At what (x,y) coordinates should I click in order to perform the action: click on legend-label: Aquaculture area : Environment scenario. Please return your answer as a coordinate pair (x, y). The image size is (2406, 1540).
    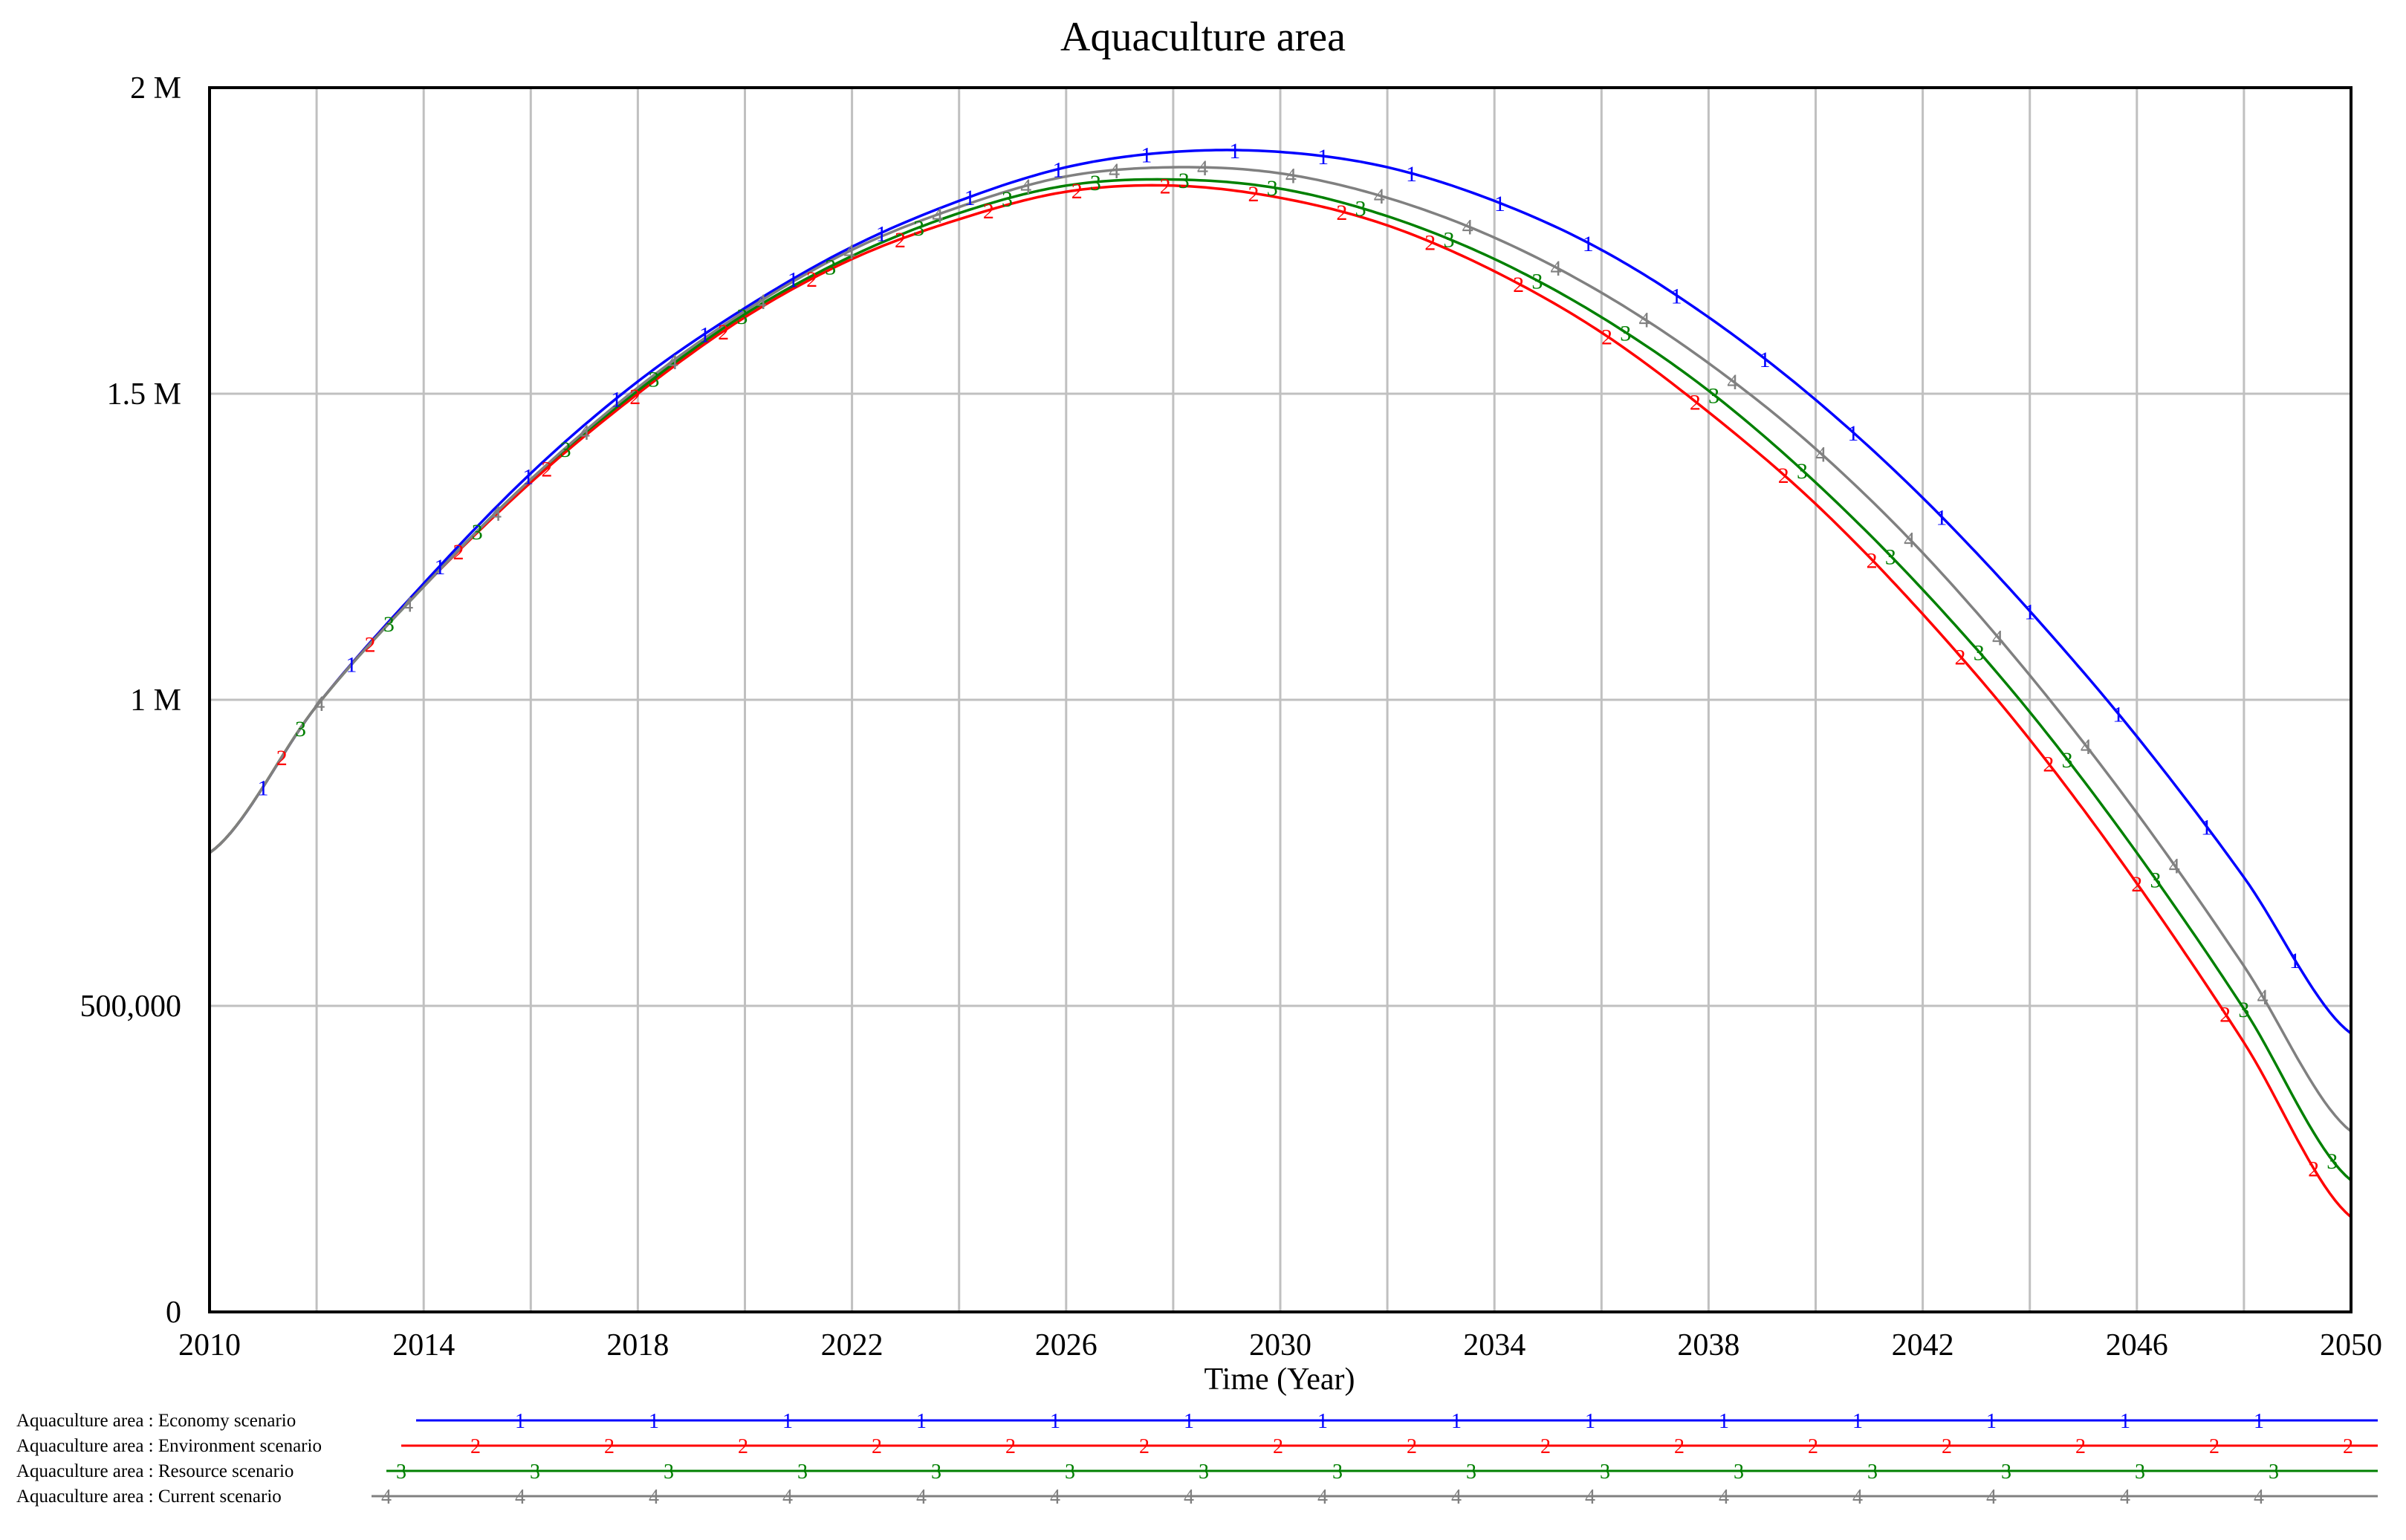
    Looking at the image, I should click on (169, 1446).